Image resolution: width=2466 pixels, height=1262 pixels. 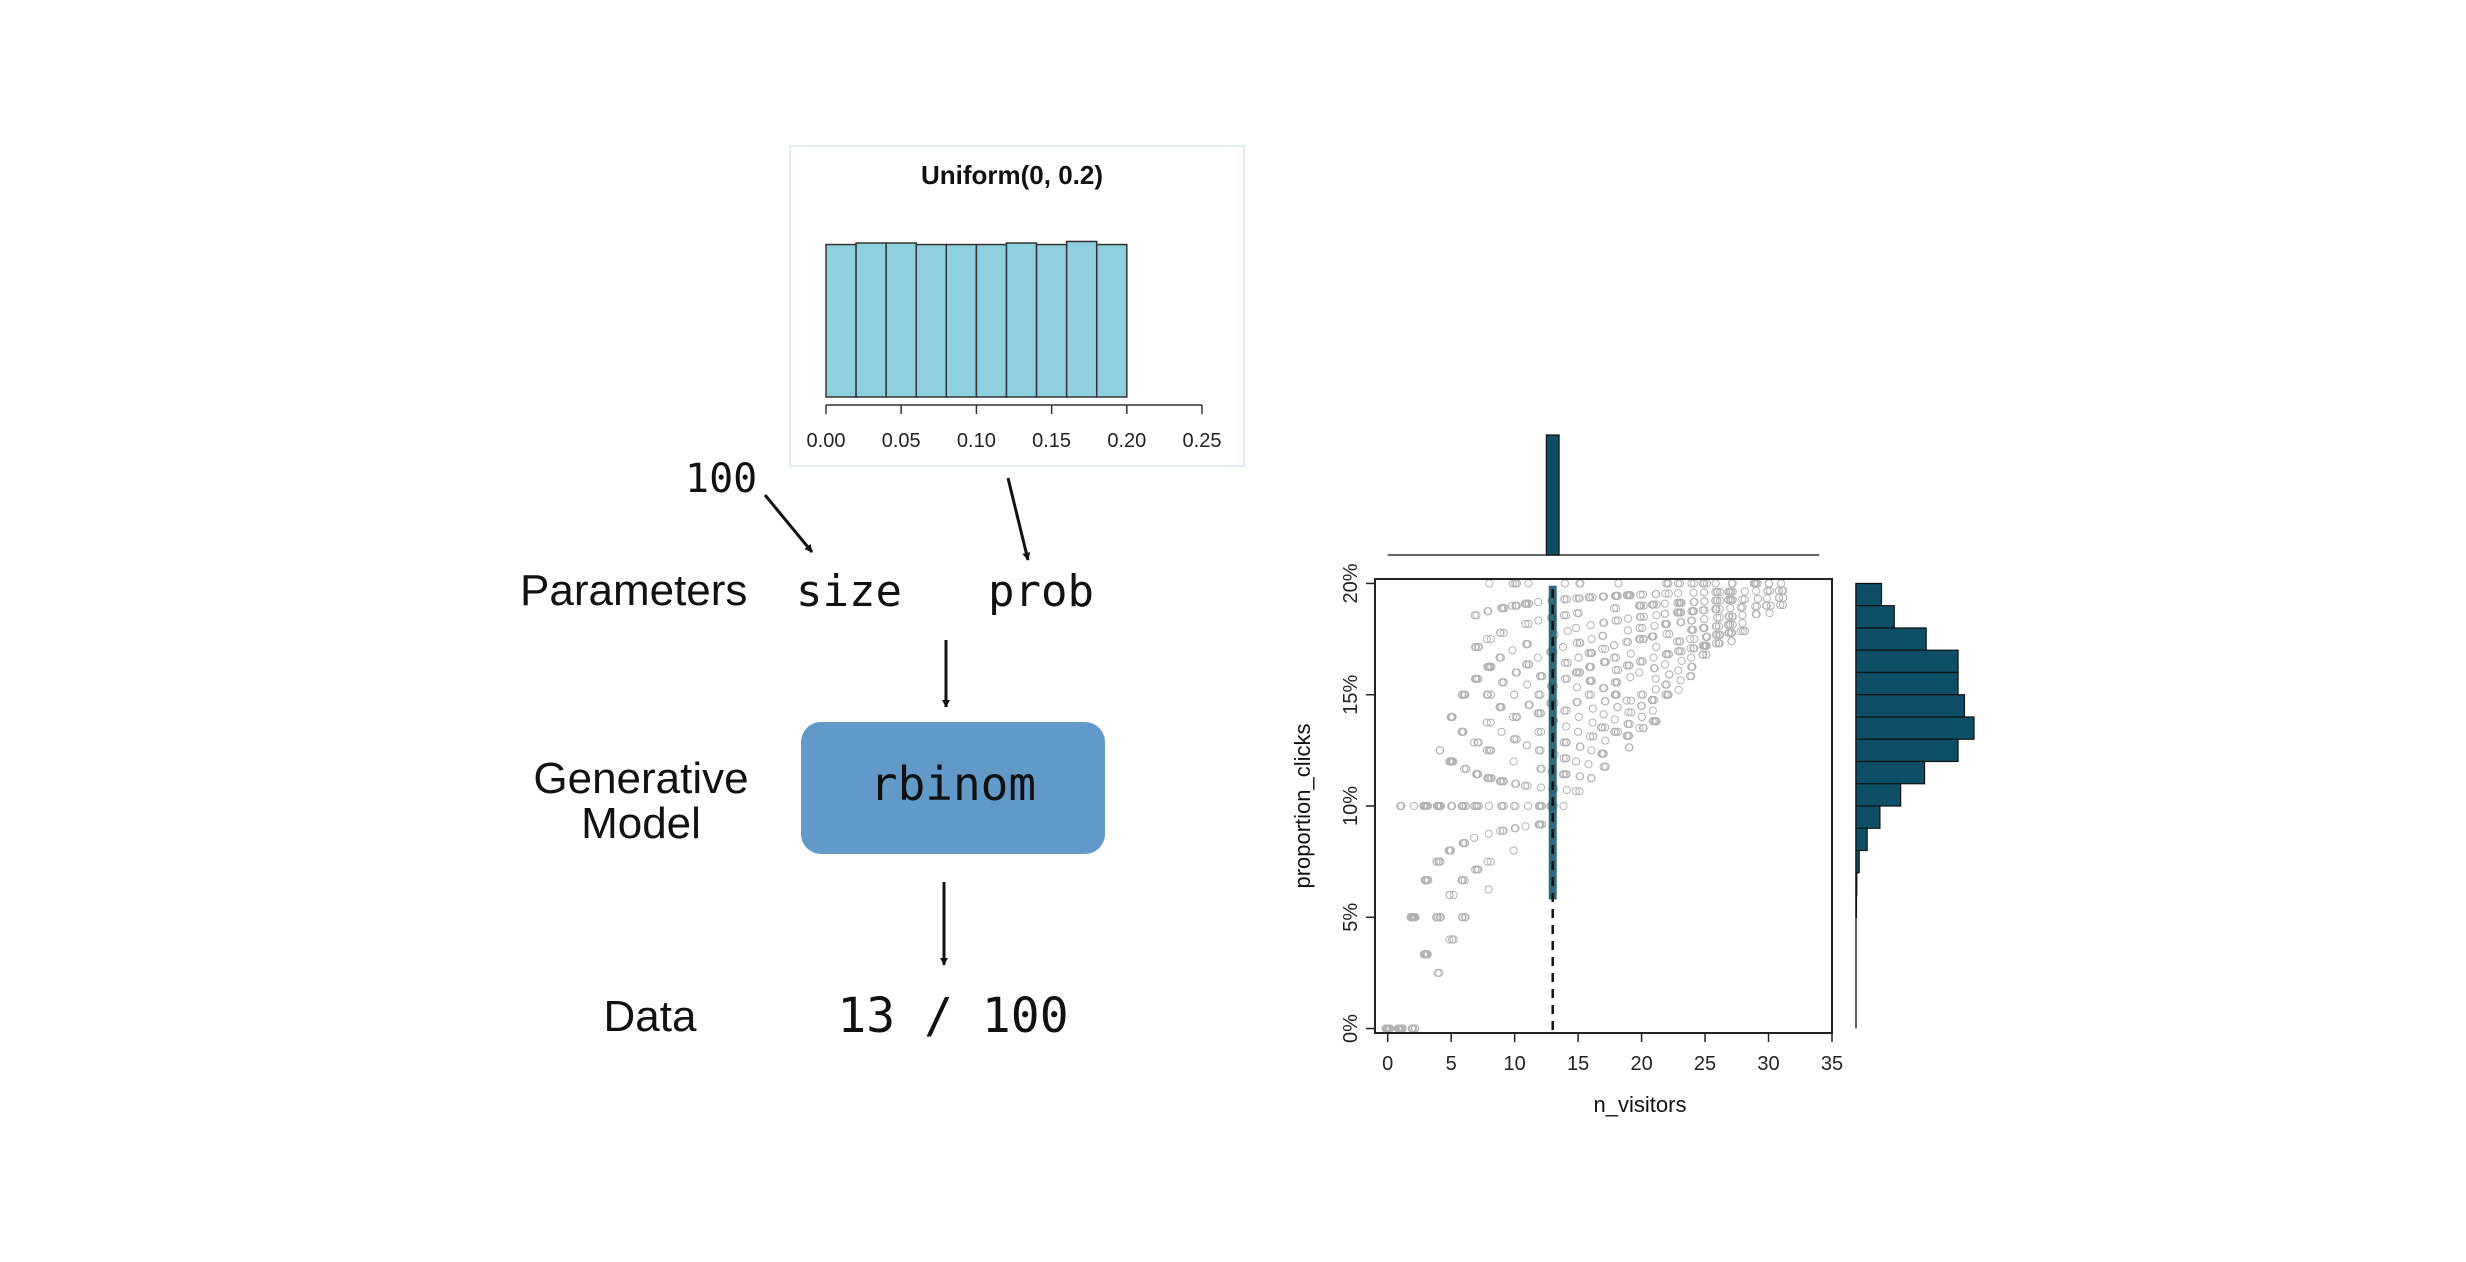 I want to click on y-tick-label: 20%, so click(x=1351, y=583).